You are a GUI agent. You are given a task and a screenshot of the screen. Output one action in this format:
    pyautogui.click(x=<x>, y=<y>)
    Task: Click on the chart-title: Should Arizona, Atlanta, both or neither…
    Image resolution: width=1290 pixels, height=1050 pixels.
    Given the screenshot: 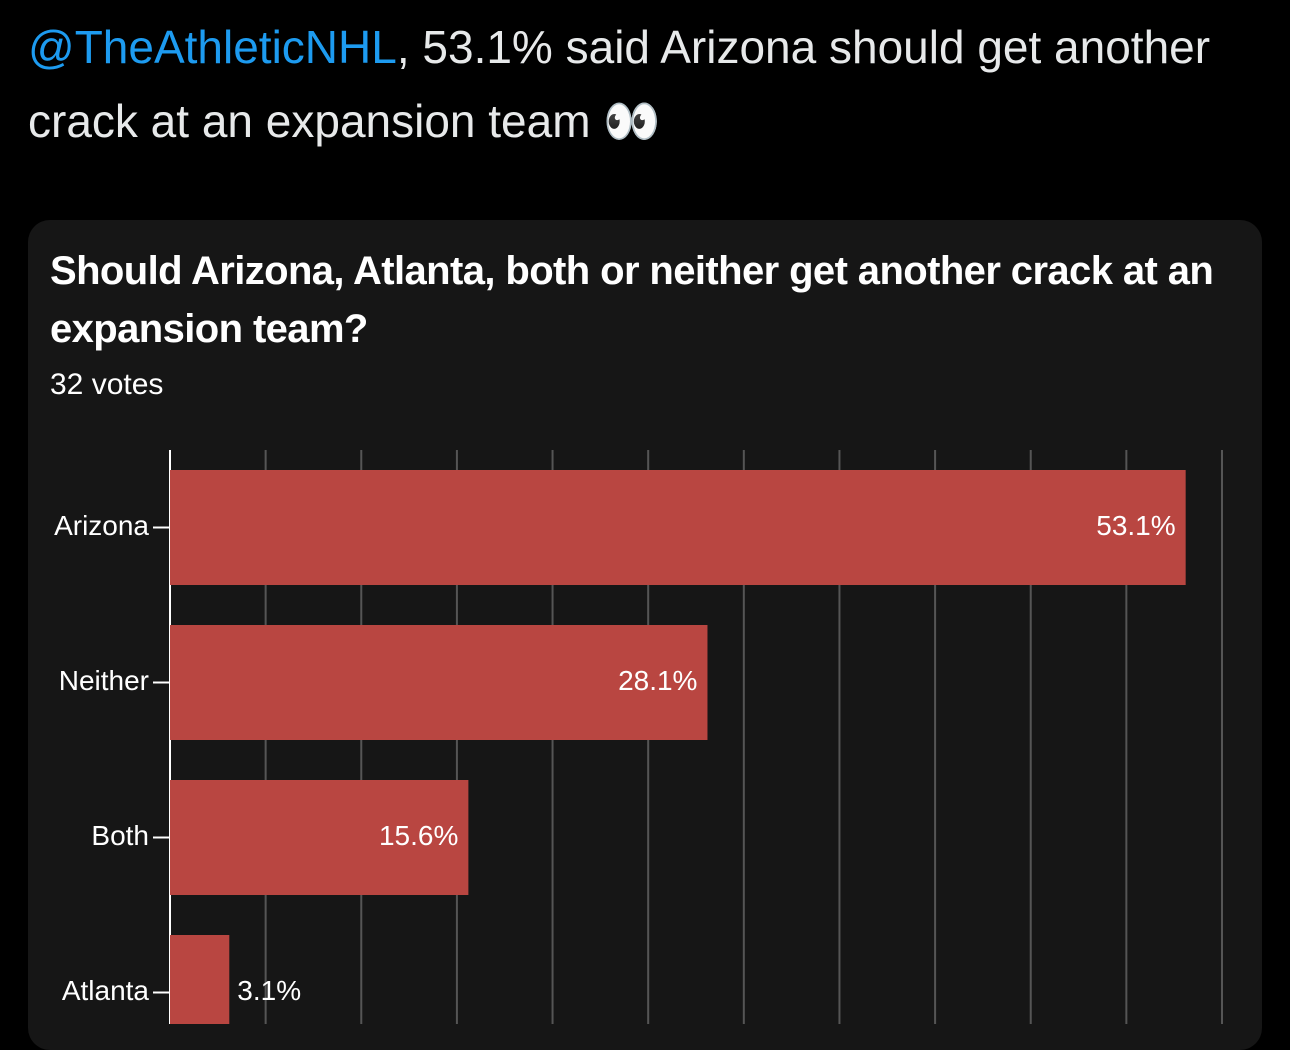 What is the action you would take?
    pyautogui.click(x=632, y=300)
    